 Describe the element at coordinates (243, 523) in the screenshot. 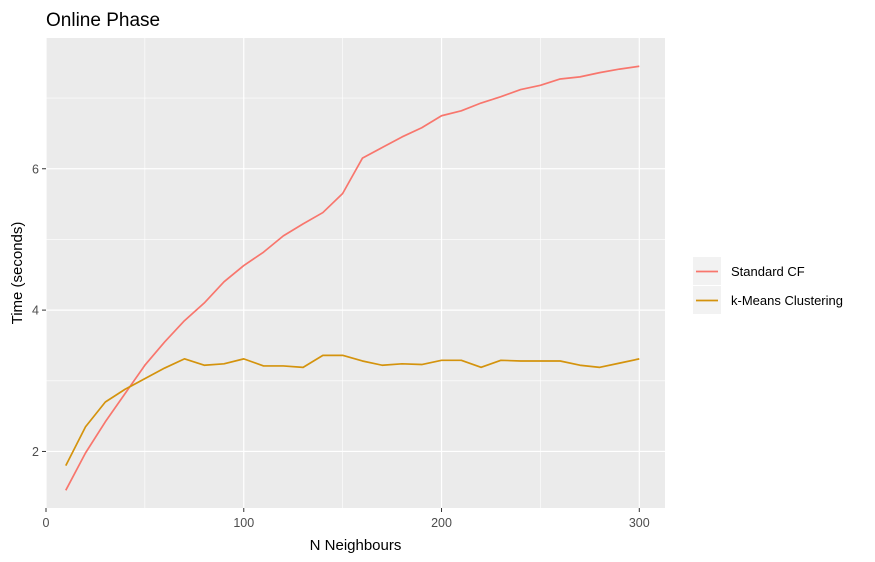

I see `x-tick-label: 100` at that location.